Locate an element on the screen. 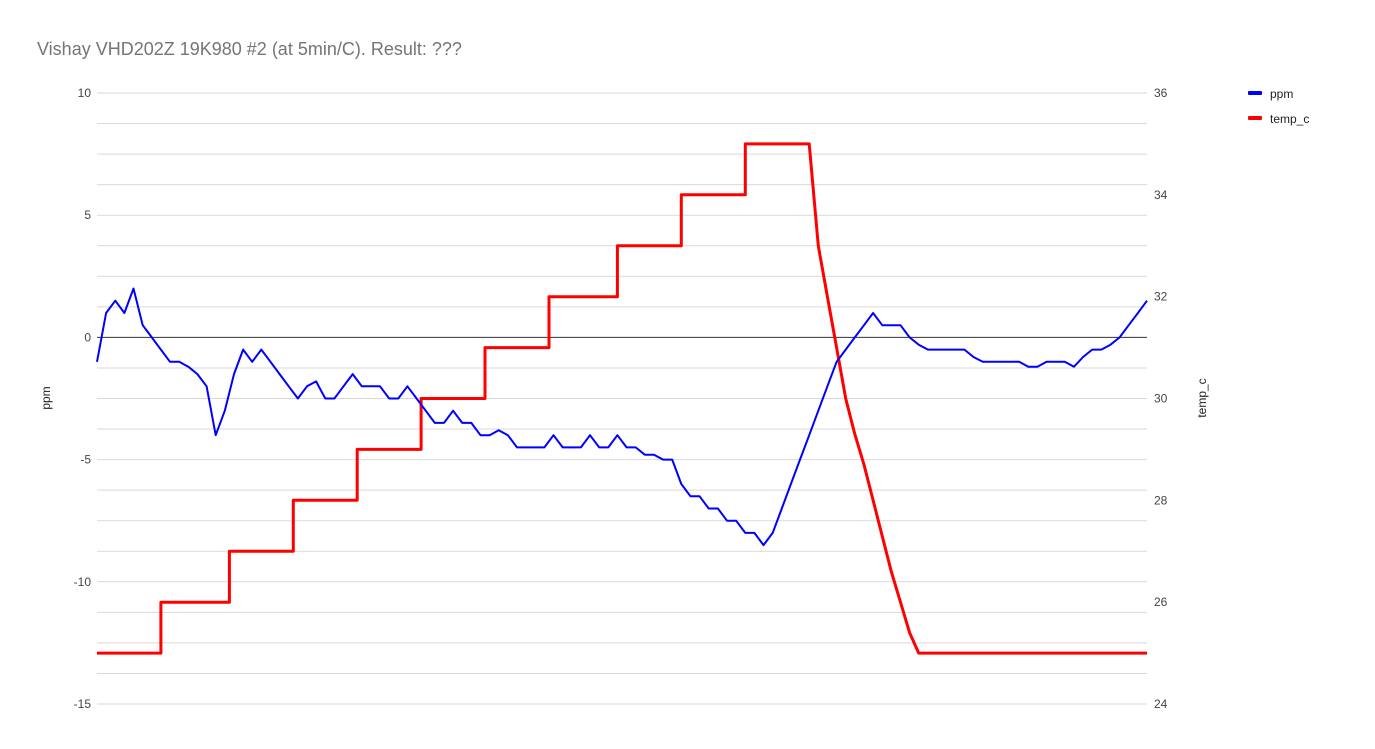  left-axis-ticks: 10 5 0 -5 -10 -15 is located at coordinates (83, 398).